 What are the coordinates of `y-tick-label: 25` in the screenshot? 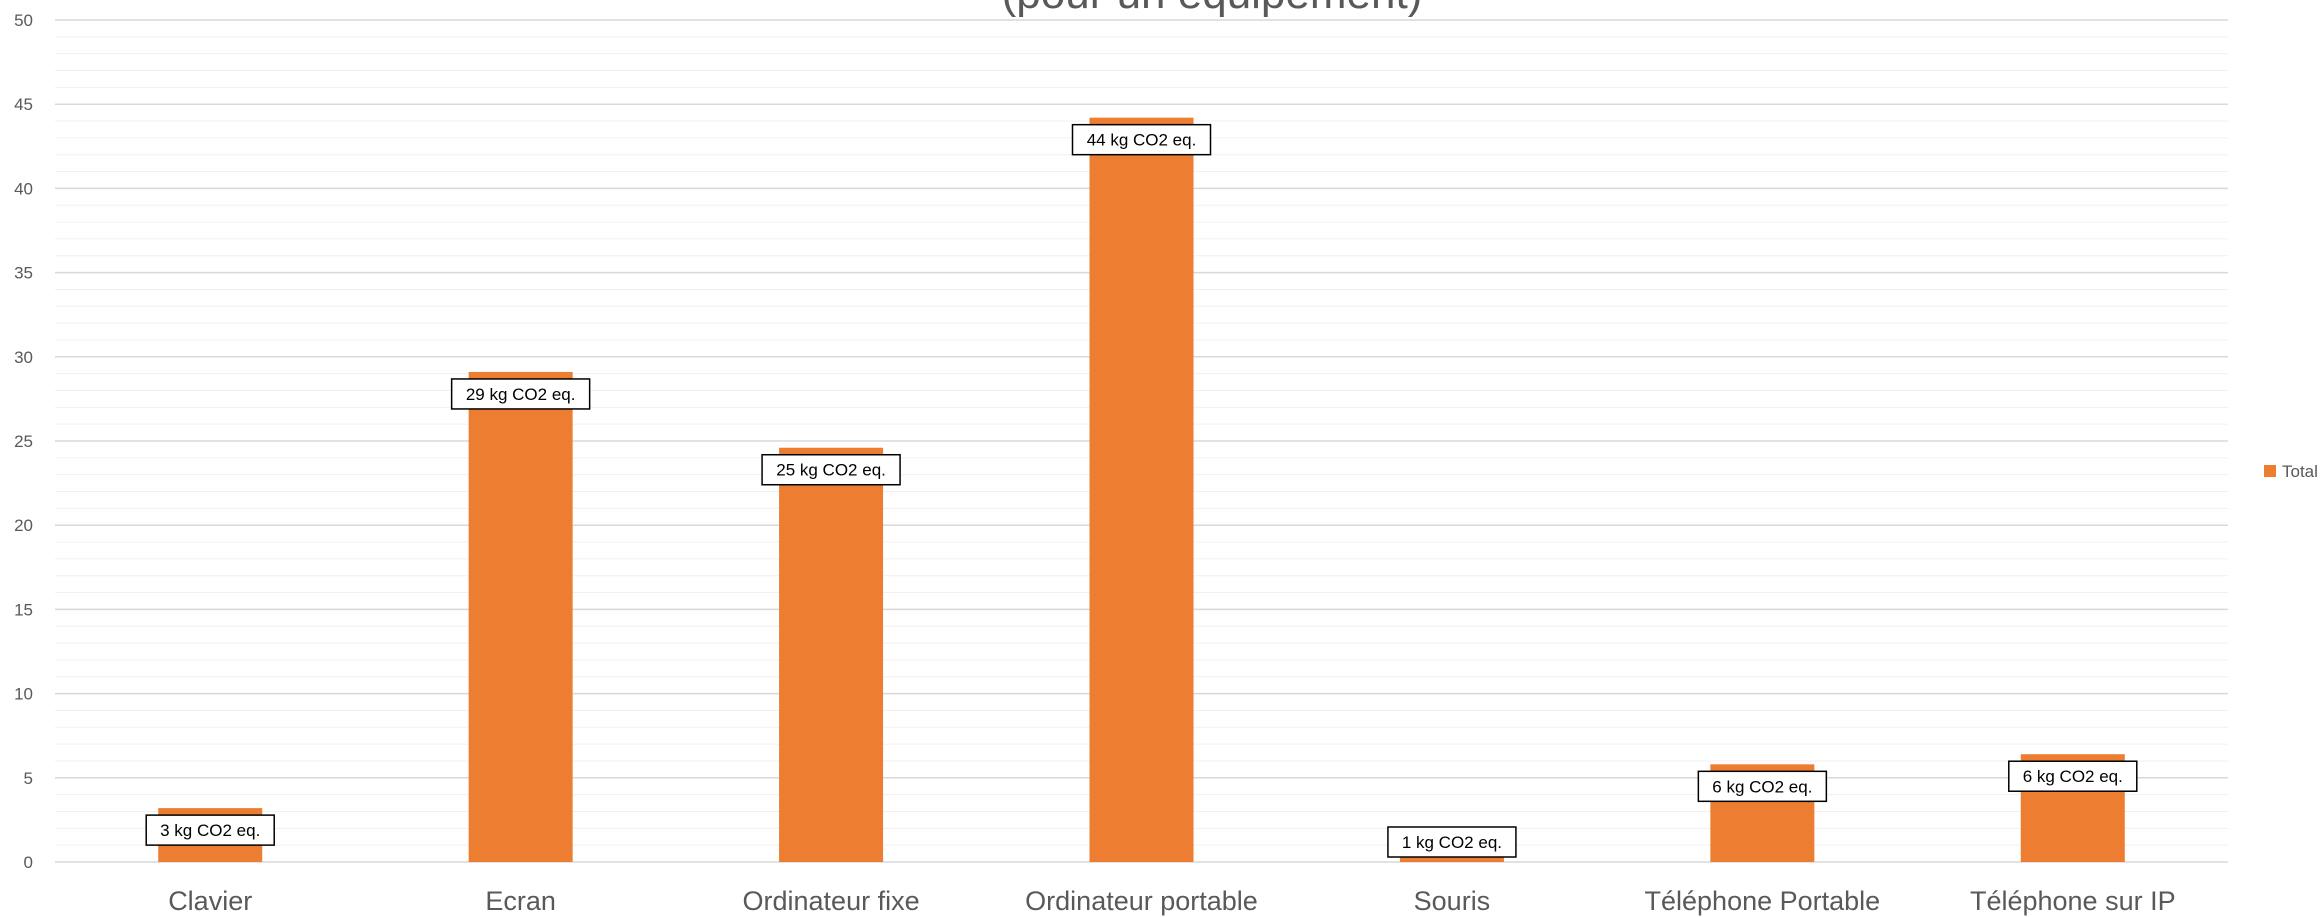 It's located at (23, 441).